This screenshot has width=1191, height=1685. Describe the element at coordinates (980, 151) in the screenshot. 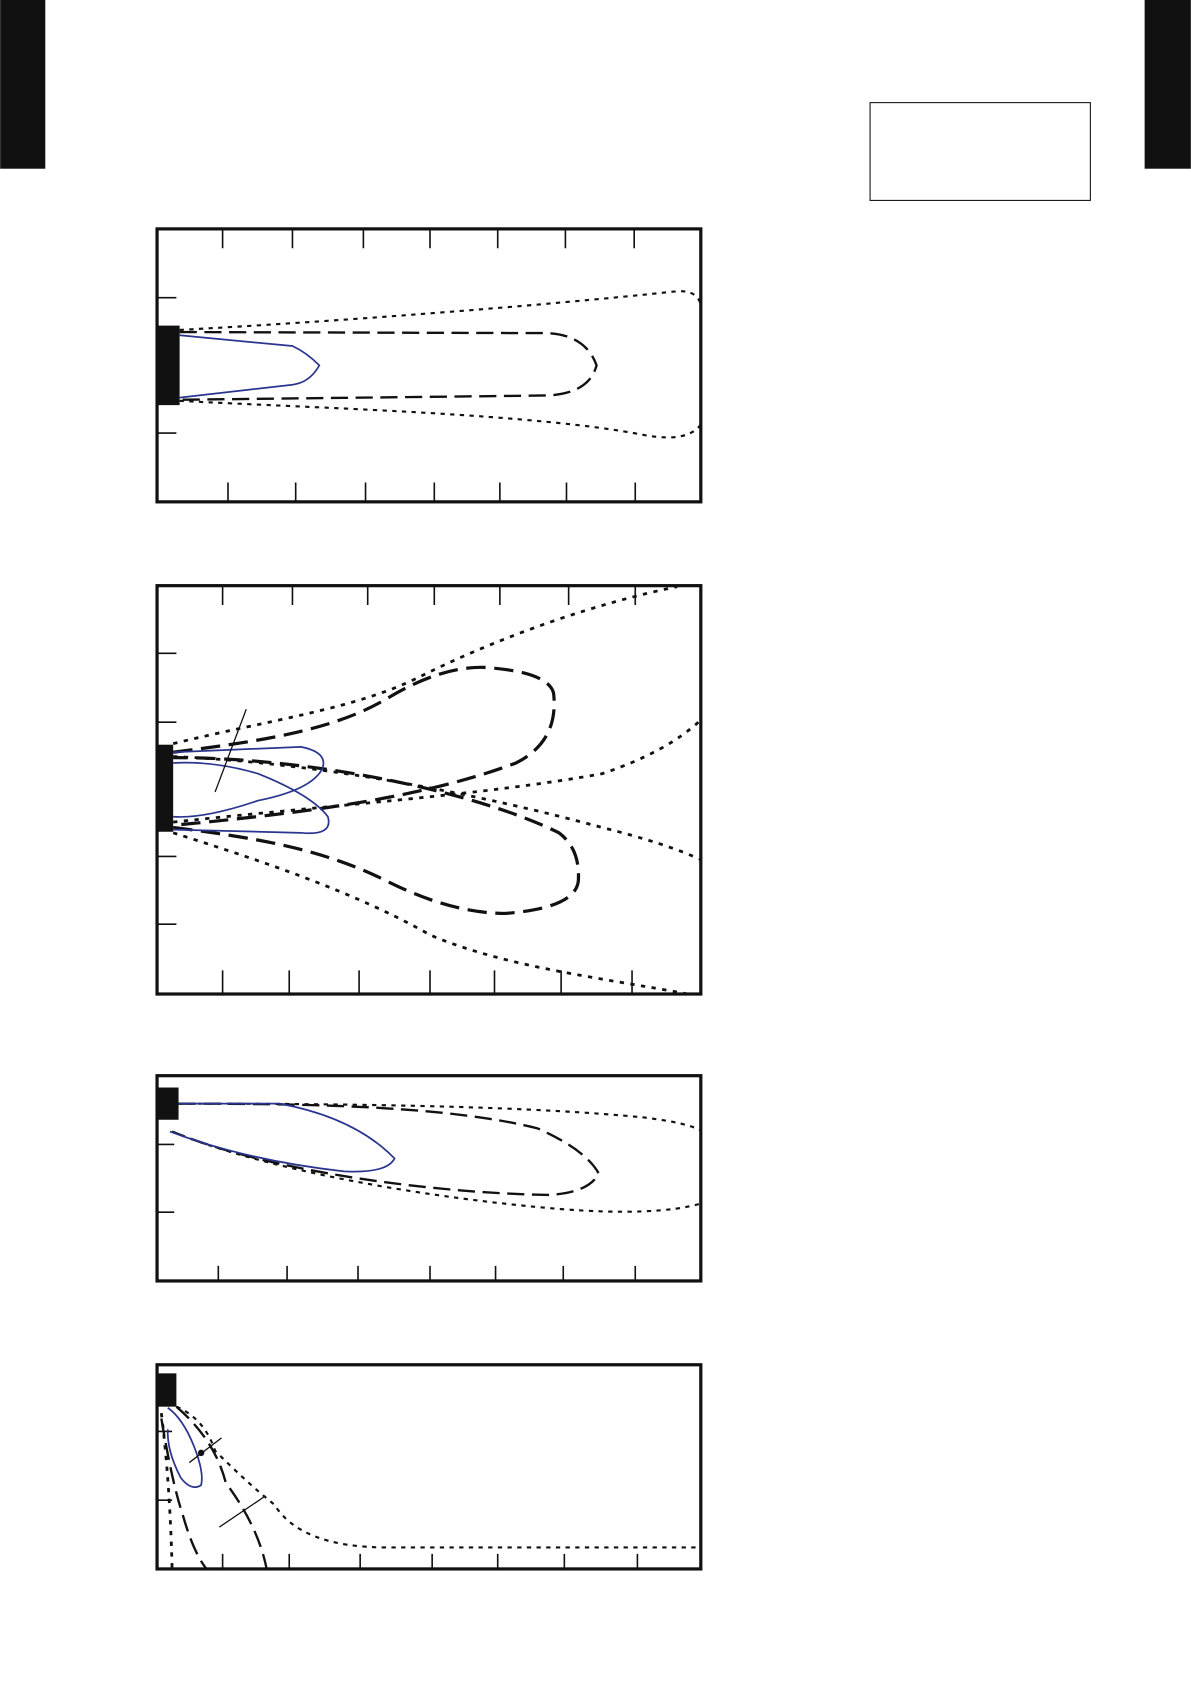

I see `label-box` at that location.